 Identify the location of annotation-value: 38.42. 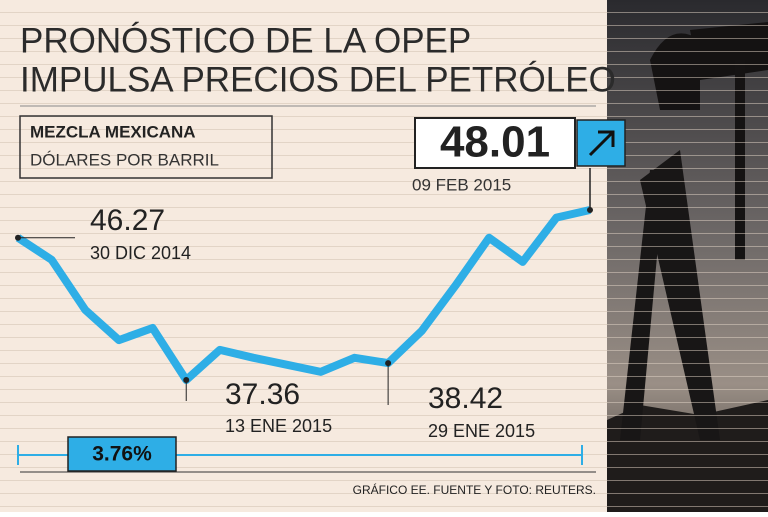
(465, 398).